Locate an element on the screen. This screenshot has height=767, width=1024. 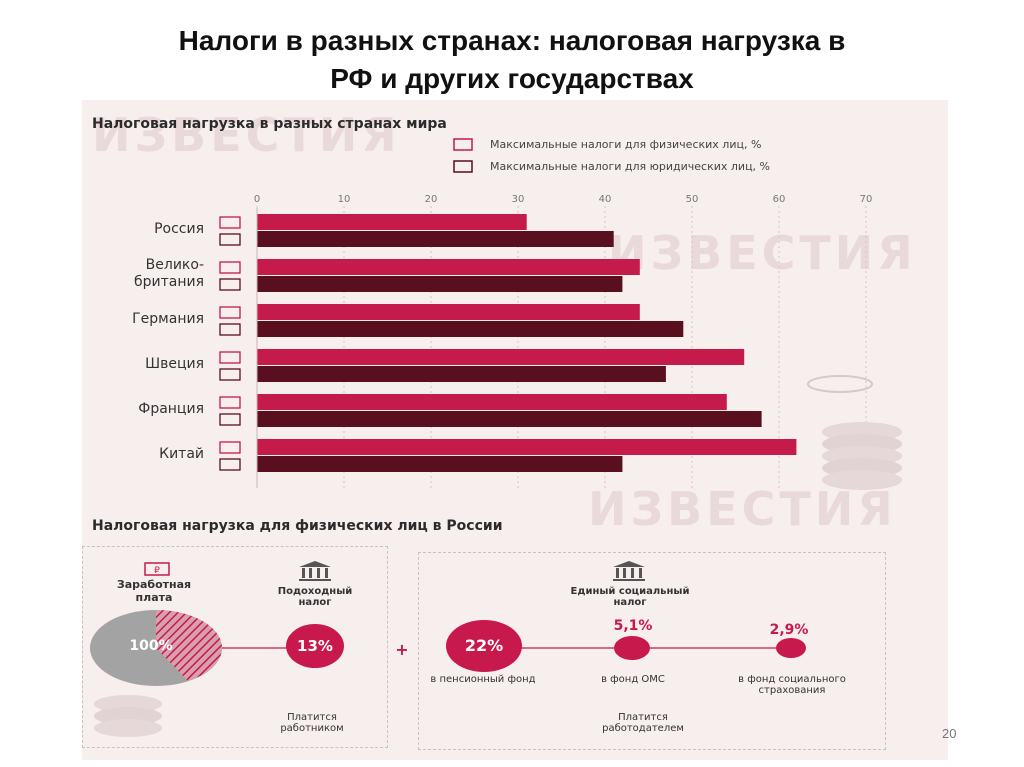
chart-title: Налоговая нагрузка в разных странах мира is located at coordinates (269, 124).